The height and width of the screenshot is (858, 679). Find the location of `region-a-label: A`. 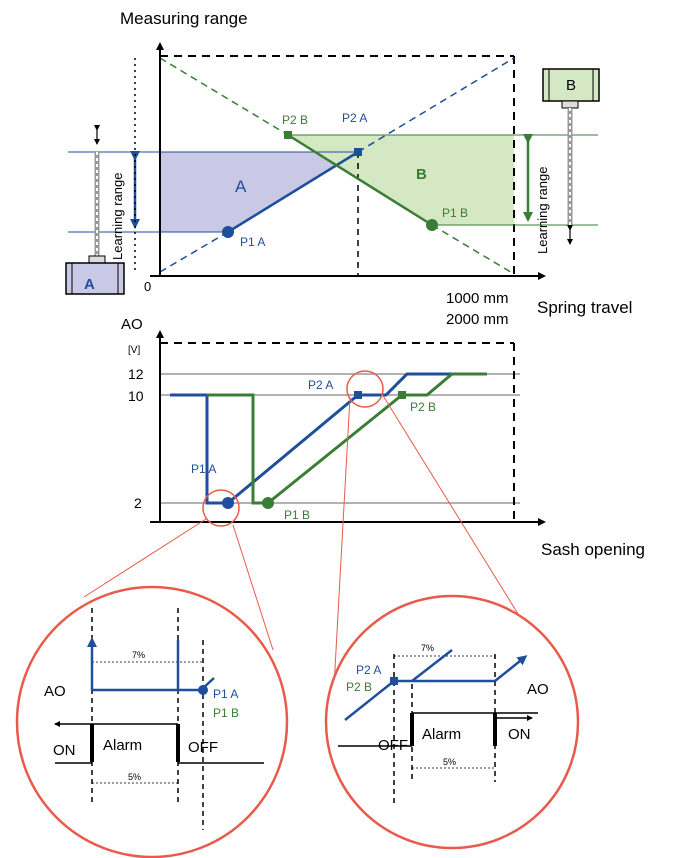

region-a-label: A is located at coordinates (241, 186).